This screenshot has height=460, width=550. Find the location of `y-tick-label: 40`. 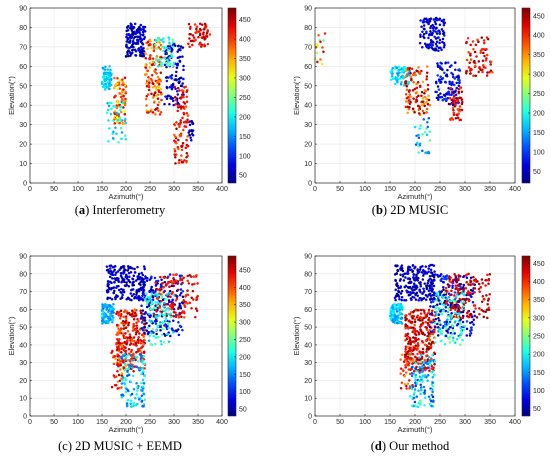

y-tick-label: 40 is located at coordinates (308, 106).